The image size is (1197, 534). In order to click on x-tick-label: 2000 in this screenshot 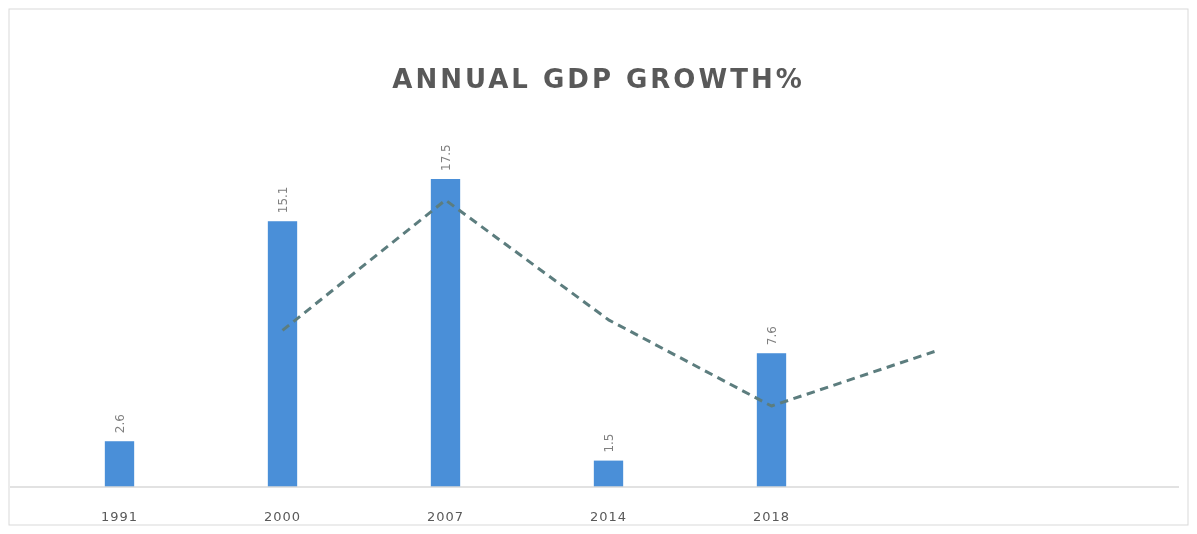, I will do `click(282, 516)`.